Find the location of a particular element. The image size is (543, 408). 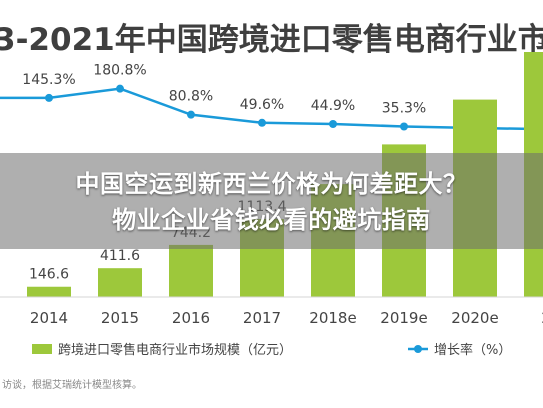

bar-label-2014: 146.6 is located at coordinates (49, 275).